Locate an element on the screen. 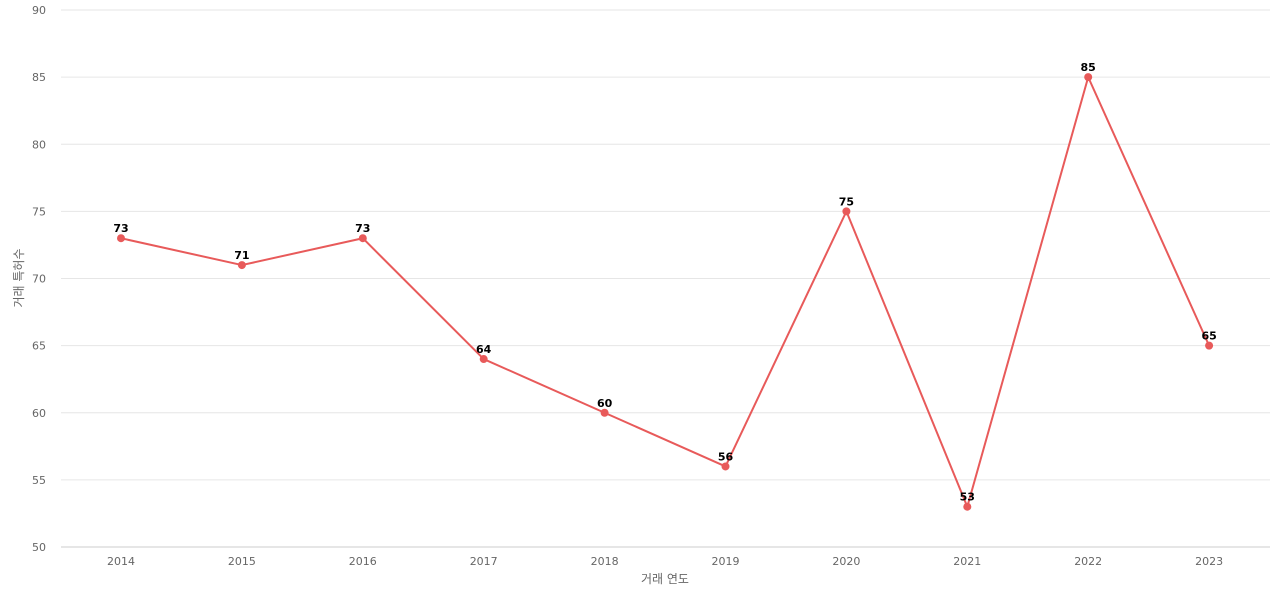  y-tick-label: 60 is located at coordinates (39, 413).